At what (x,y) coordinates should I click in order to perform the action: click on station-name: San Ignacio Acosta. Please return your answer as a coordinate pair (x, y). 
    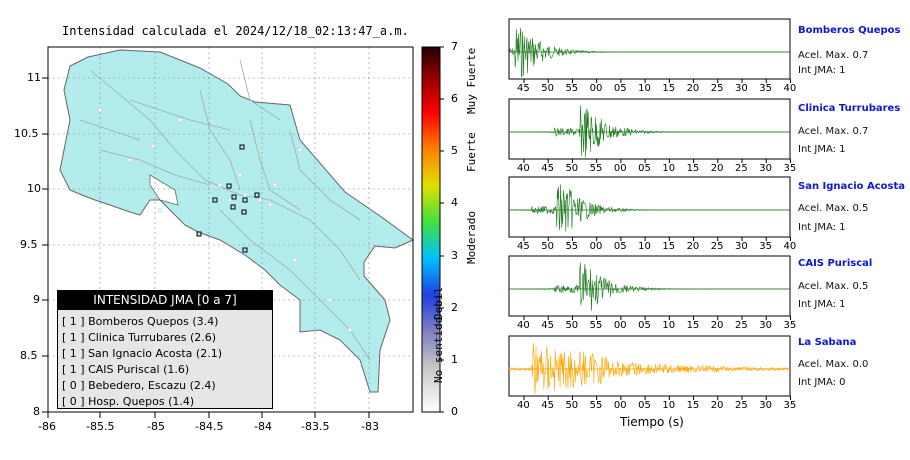
    Looking at the image, I should click on (852, 186).